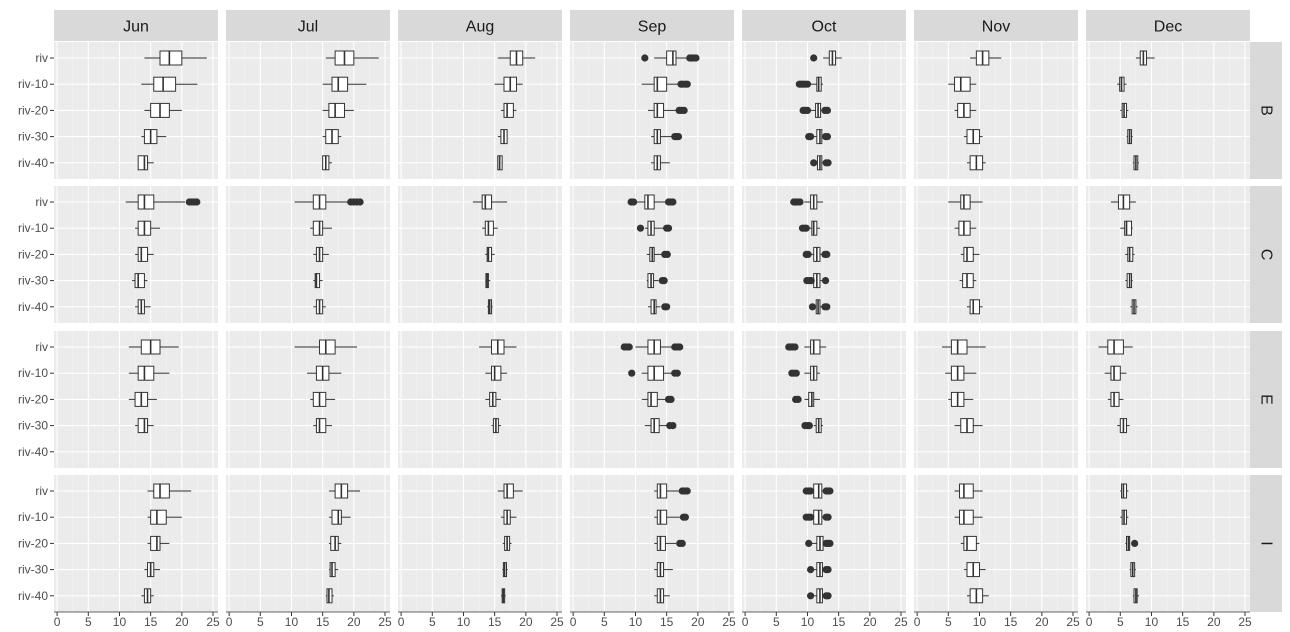  I want to click on column-strip-label: Jul, so click(308, 27).